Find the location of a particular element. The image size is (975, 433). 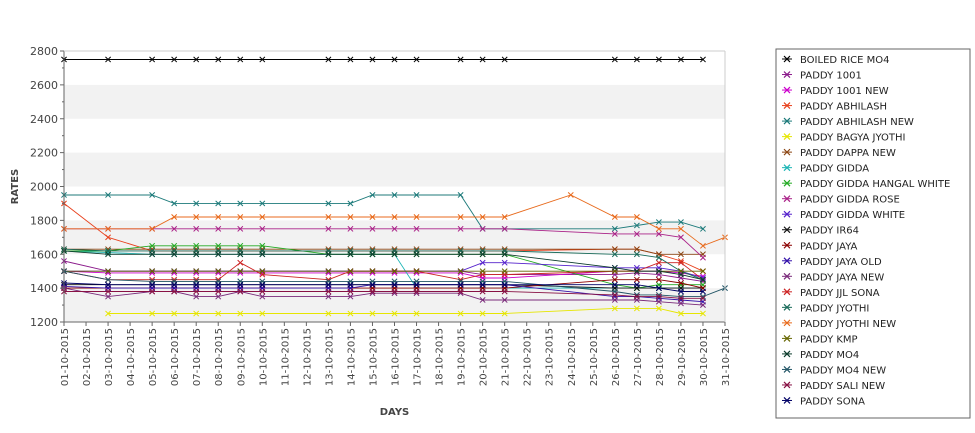

y-tick-label: 1600 is located at coordinates (44, 254).